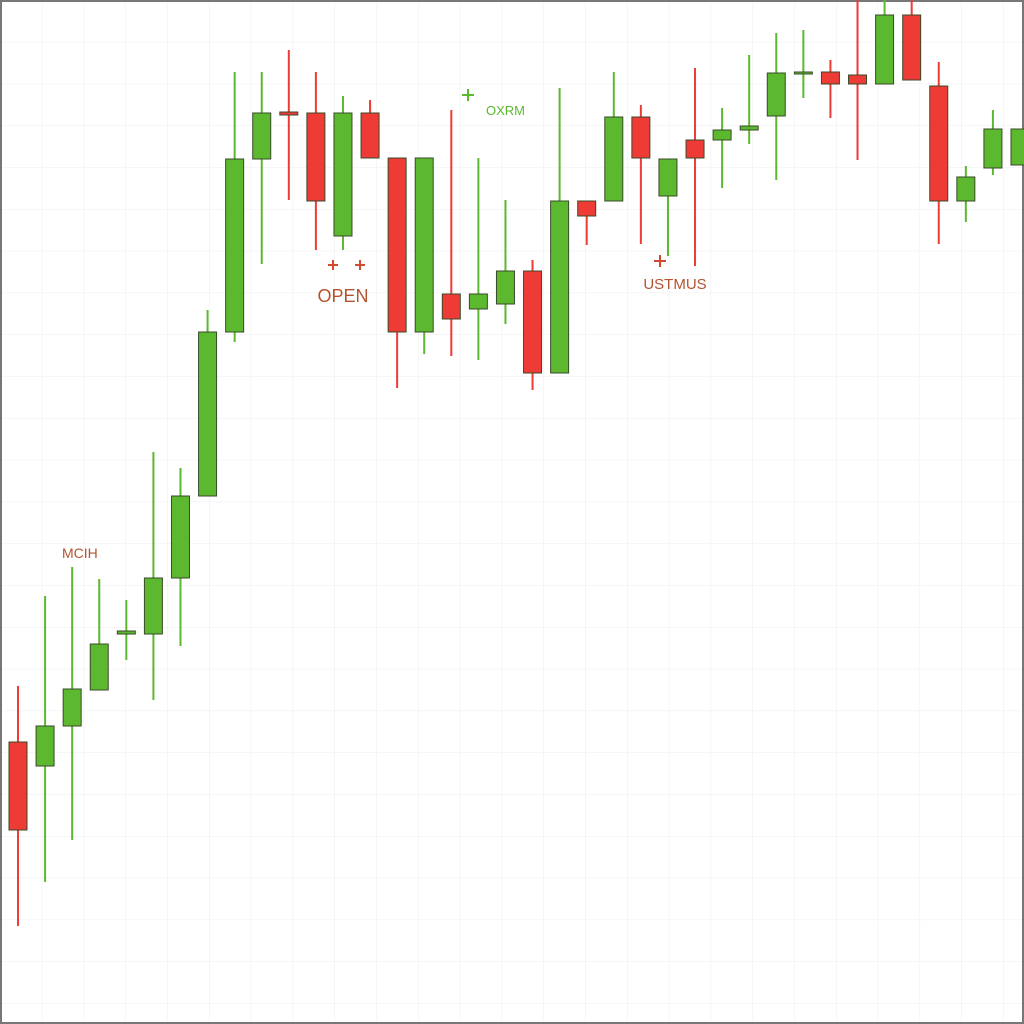 Image resolution: width=1024 pixels, height=1024 pixels. I want to click on annotation: OXRM, so click(505, 110).